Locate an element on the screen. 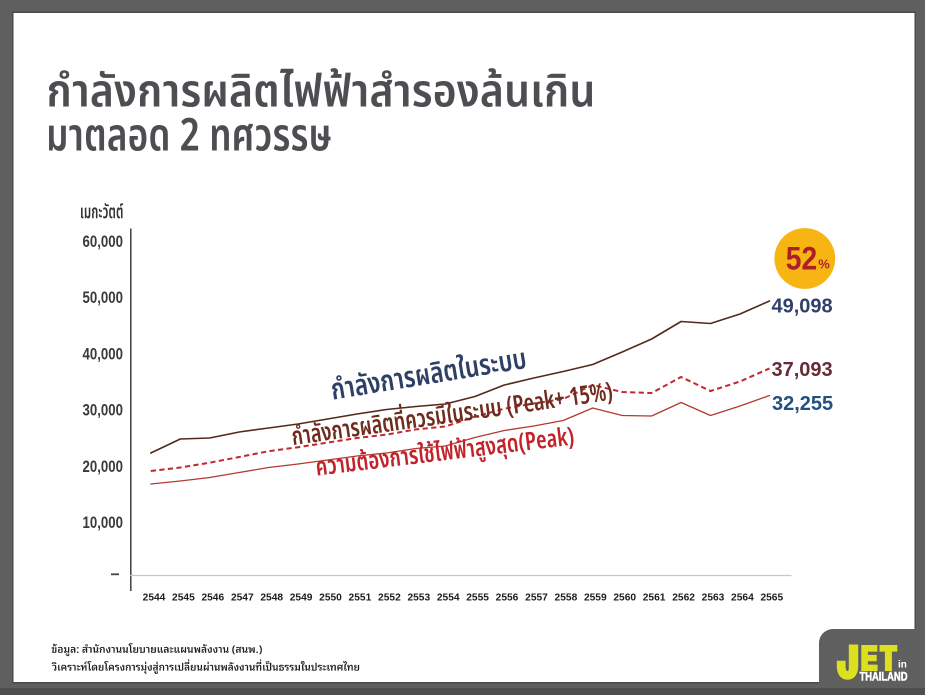  svg-text: 20,000 is located at coordinates (103, 467).